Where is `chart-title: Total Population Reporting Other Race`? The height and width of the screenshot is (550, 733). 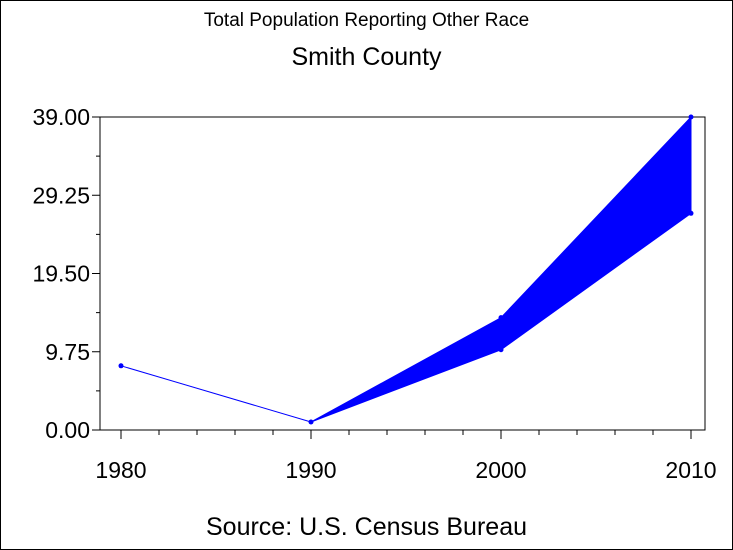
chart-title: Total Population Reporting Other Race is located at coordinates (366, 20).